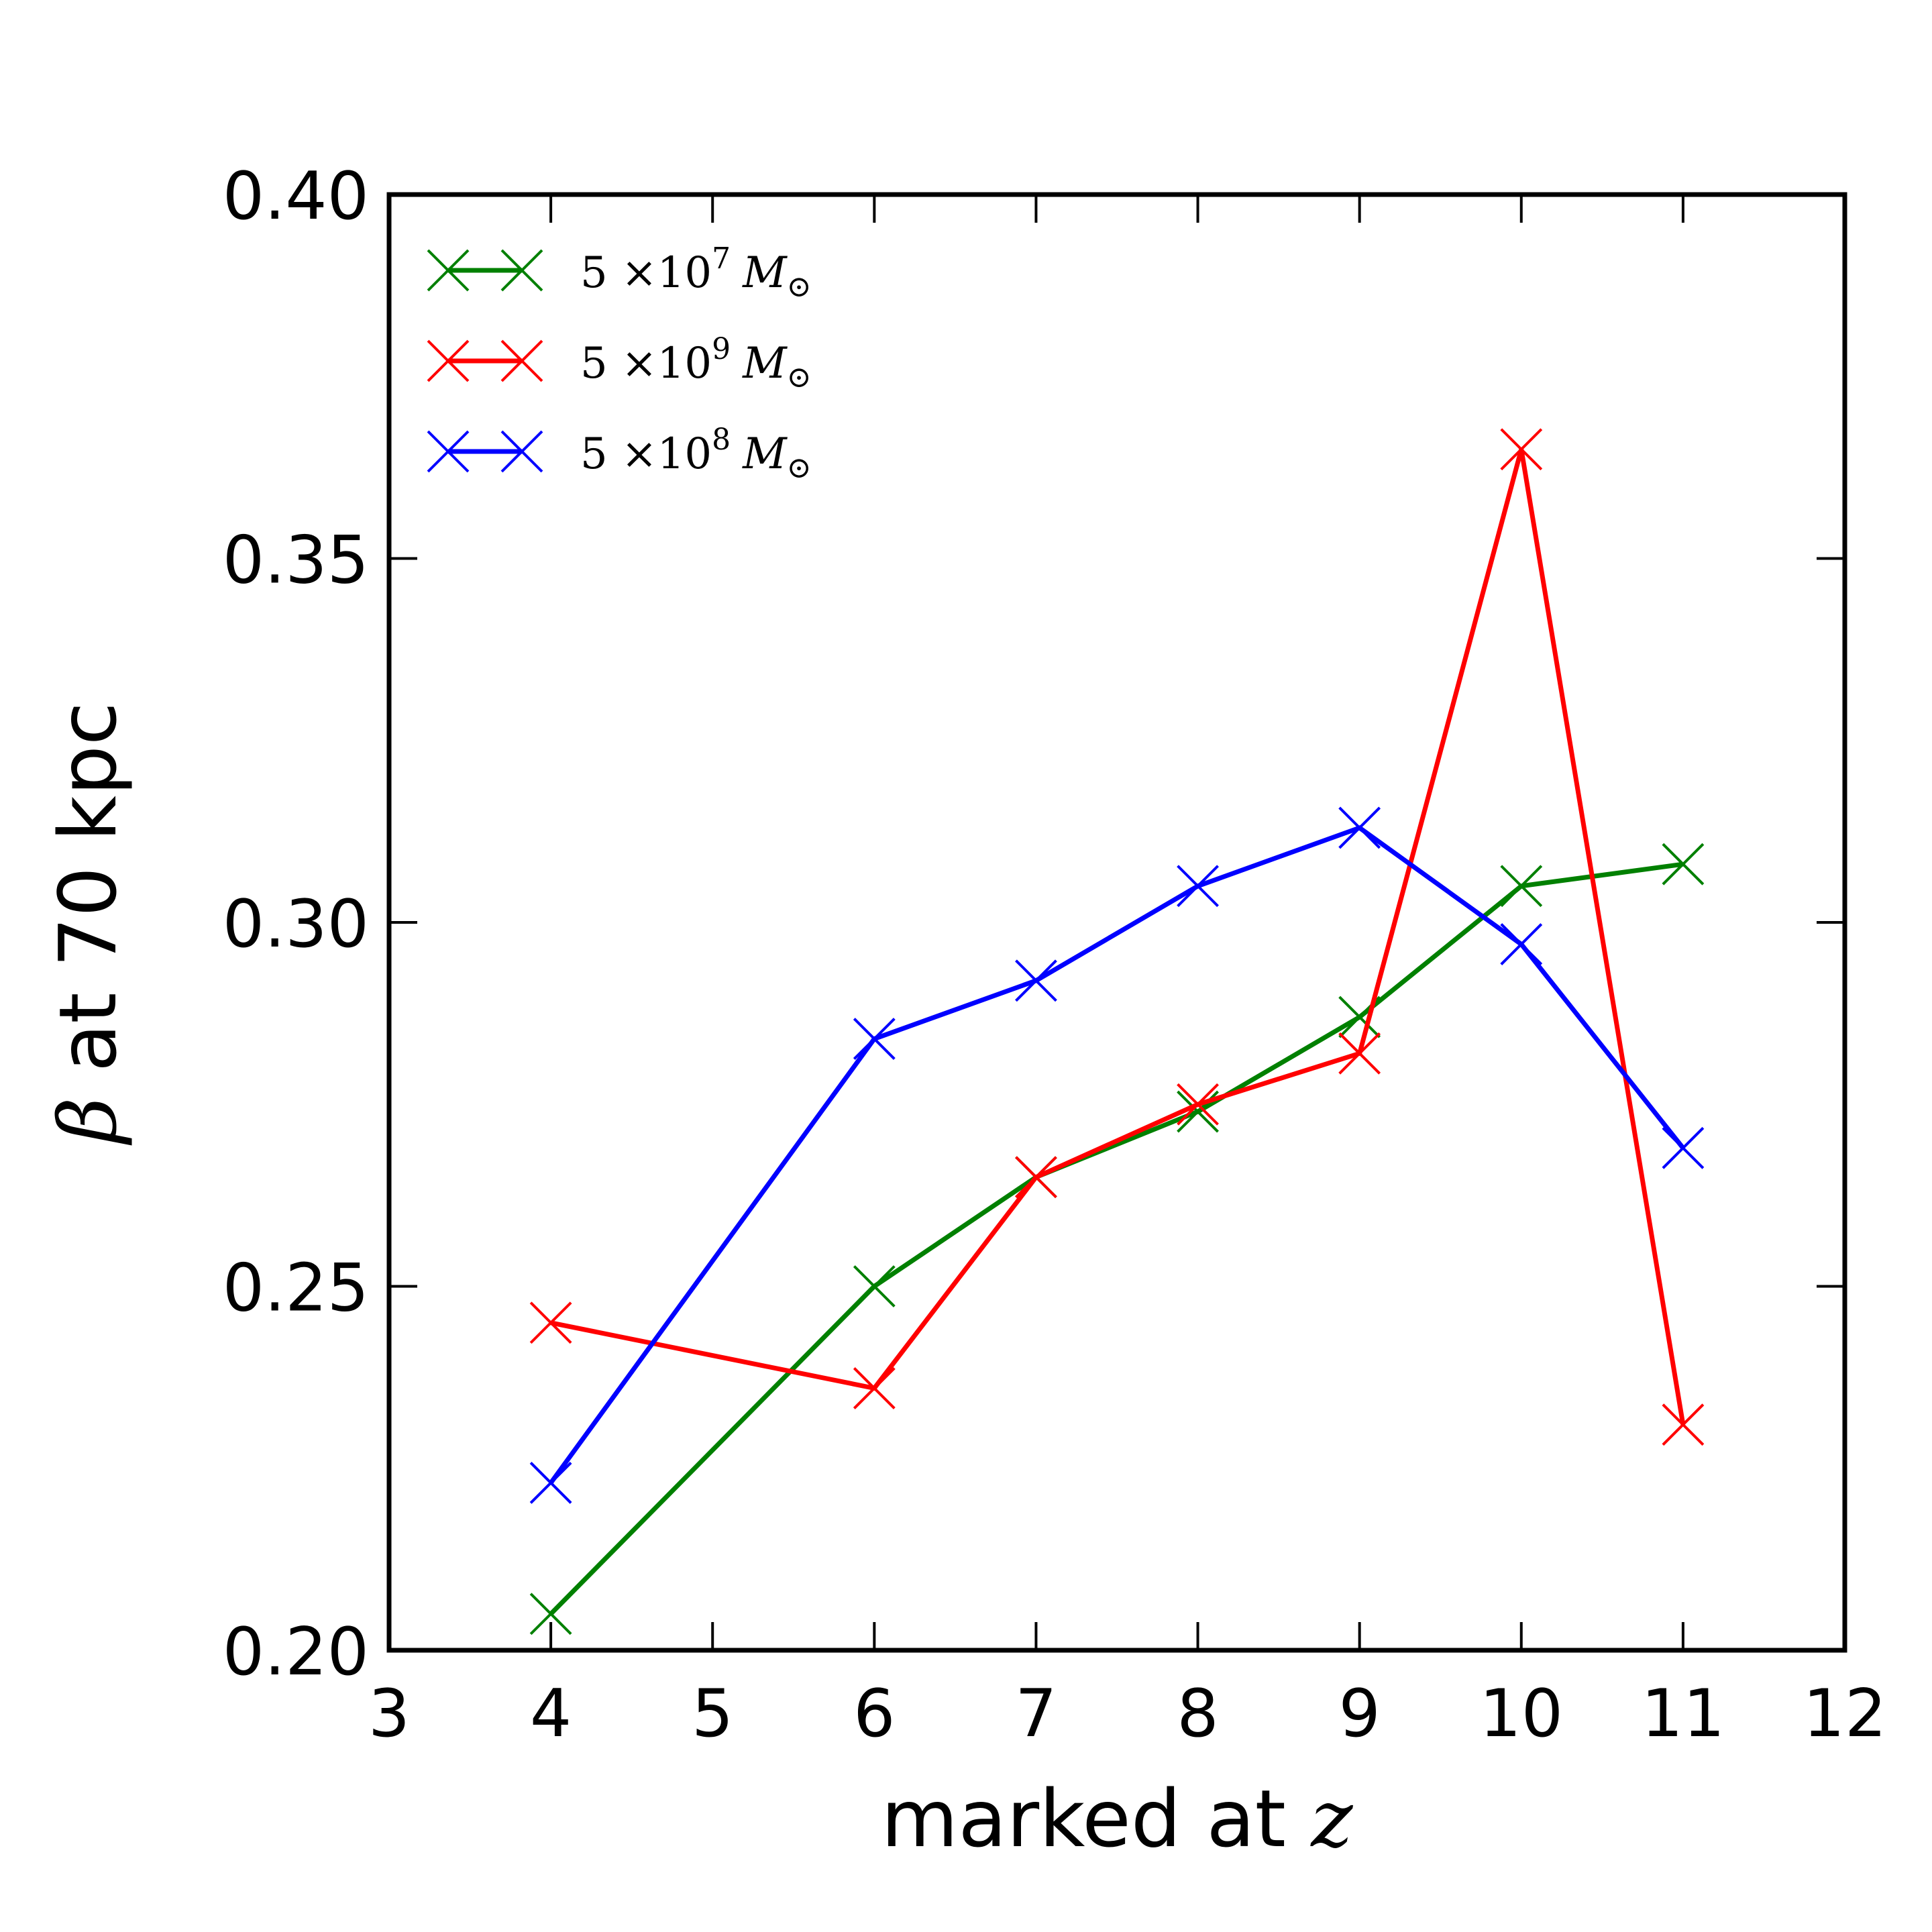 The image size is (1932, 1932). Describe the element at coordinates (88, 924) in the screenshot. I see `y-axis-label: β at 70 kpc` at that location.